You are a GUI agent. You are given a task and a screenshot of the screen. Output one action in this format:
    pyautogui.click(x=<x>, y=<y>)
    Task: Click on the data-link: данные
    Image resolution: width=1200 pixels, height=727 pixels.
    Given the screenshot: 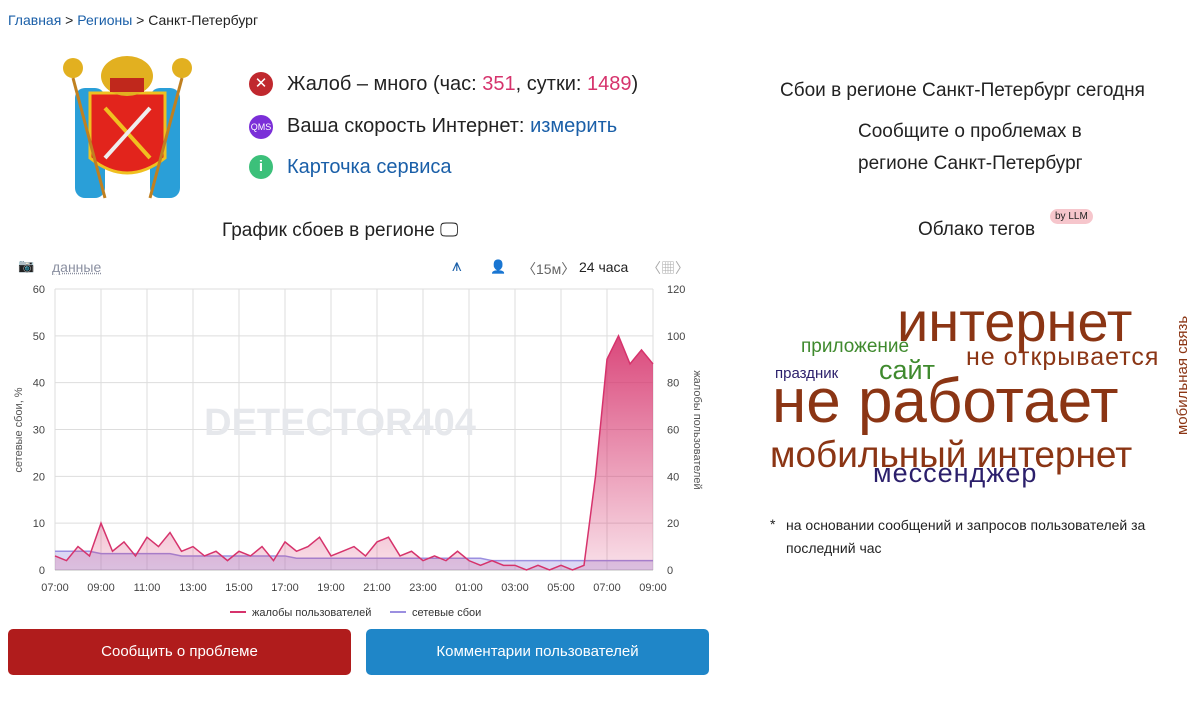 What is the action you would take?
    pyautogui.click(x=77, y=267)
    